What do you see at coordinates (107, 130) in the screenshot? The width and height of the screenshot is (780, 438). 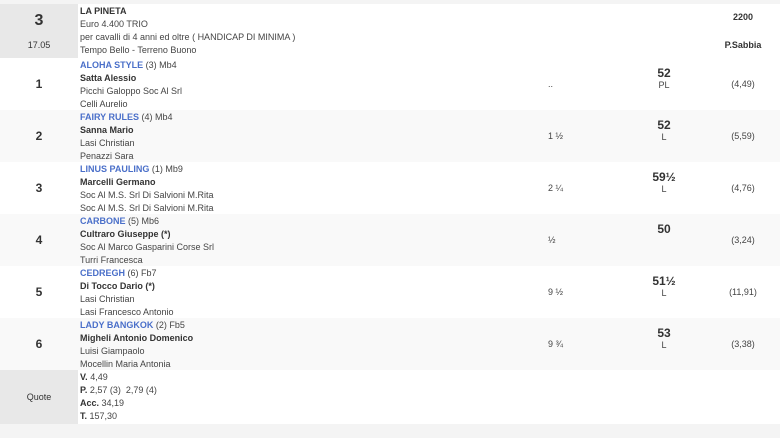 I see `jockey: Sanna Mario` at bounding box center [107, 130].